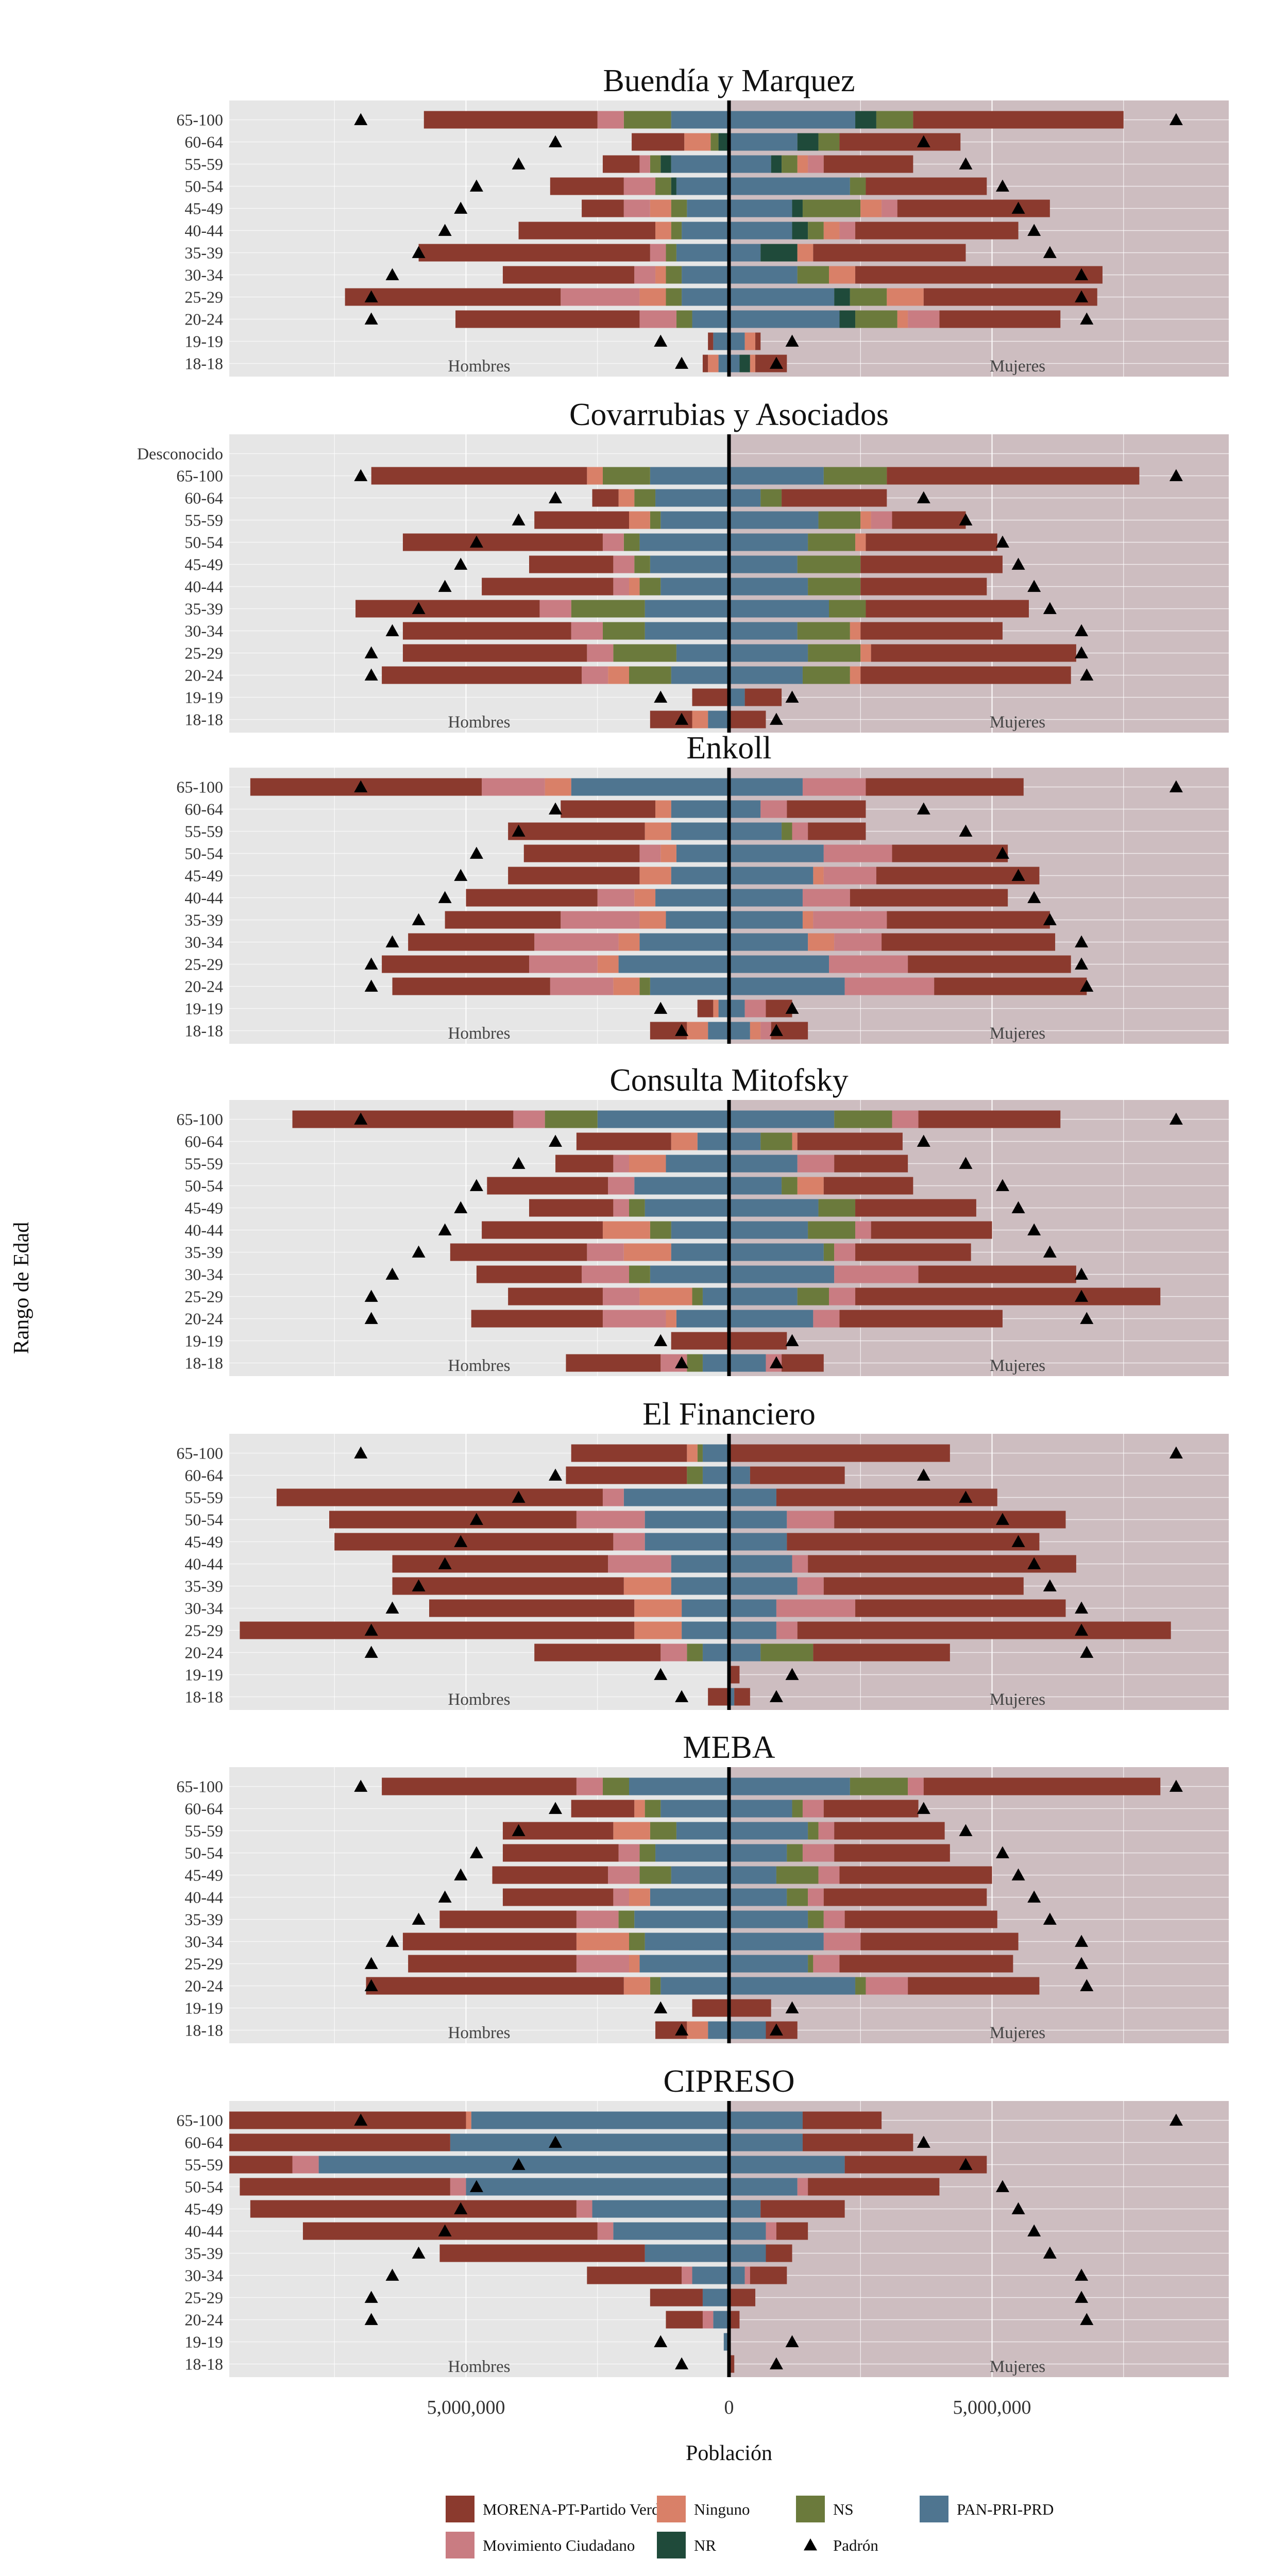  Describe the element at coordinates (665, 164) in the screenshot. I see `bar-hombres-nr` at that location.